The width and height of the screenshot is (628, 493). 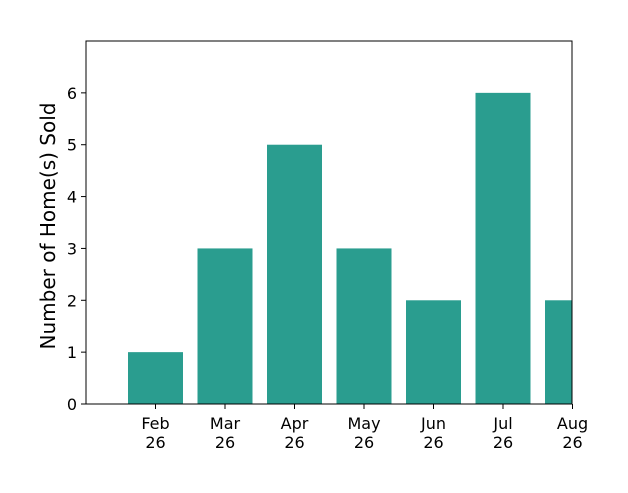 I want to click on x-tick-label: Apr 26, so click(x=295, y=433).